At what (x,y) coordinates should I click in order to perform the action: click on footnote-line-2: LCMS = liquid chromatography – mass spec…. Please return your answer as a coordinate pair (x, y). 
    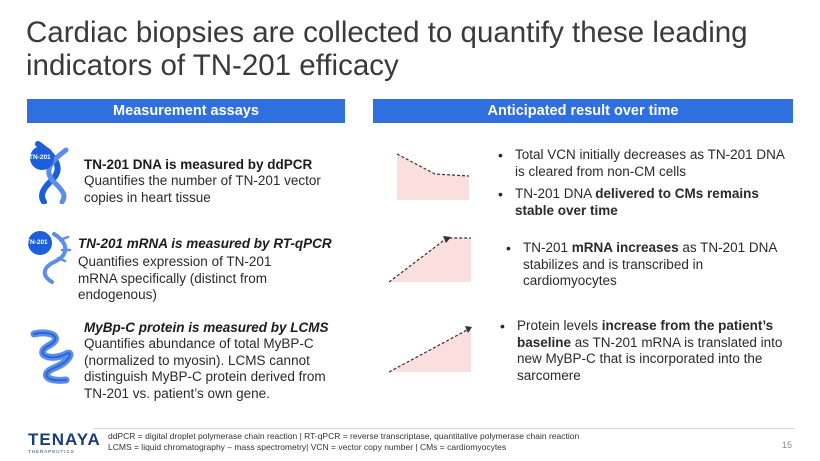
    Looking at the image, I should click on (307, 447).